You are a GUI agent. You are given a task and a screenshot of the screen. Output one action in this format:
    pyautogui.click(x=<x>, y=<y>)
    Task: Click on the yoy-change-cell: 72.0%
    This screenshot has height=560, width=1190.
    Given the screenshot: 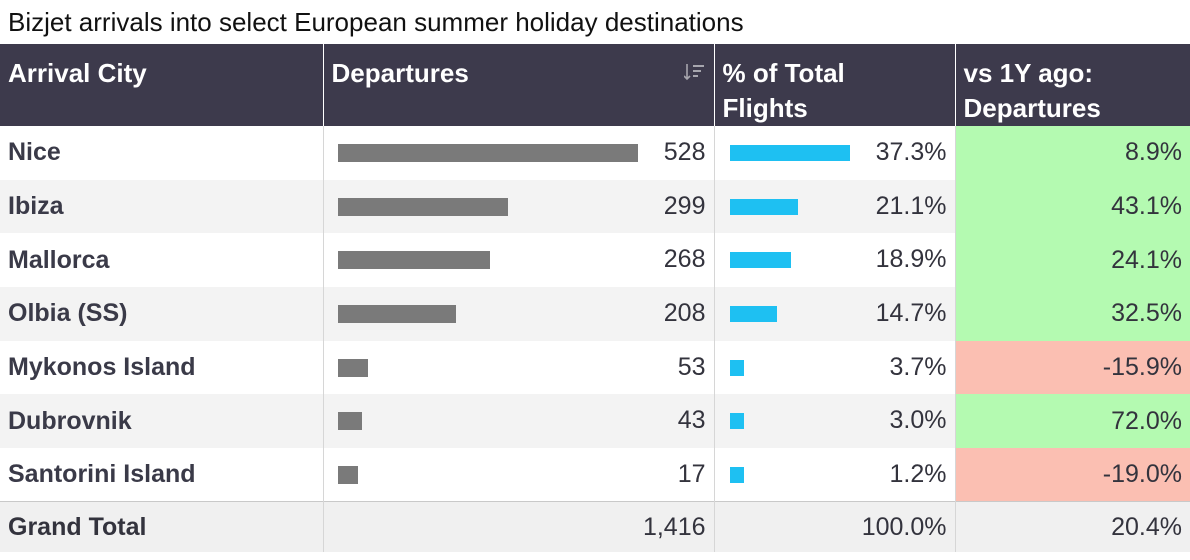 What is the action you would take?
    pyautogui.click(x=1072, y=421)
    